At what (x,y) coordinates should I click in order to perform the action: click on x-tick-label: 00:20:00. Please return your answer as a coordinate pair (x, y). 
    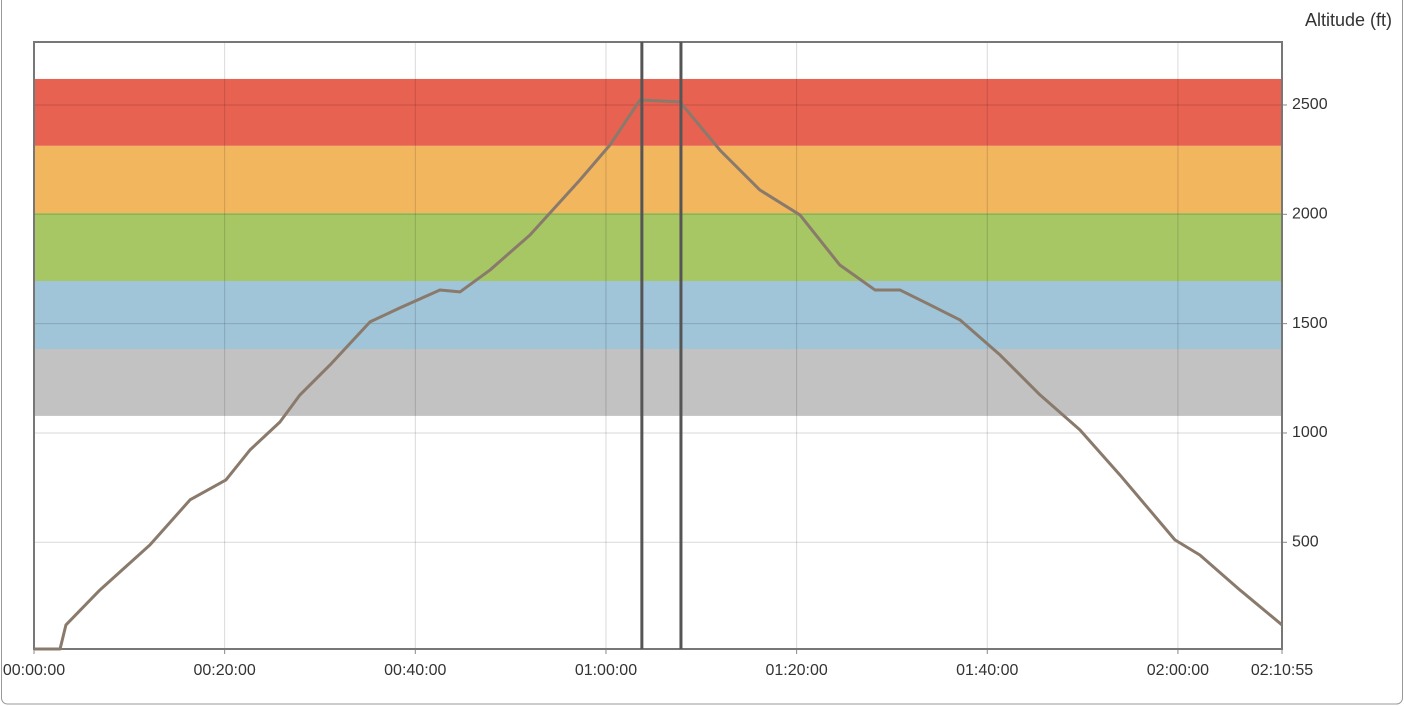
    Looking at the image, I should click on (225, 670).